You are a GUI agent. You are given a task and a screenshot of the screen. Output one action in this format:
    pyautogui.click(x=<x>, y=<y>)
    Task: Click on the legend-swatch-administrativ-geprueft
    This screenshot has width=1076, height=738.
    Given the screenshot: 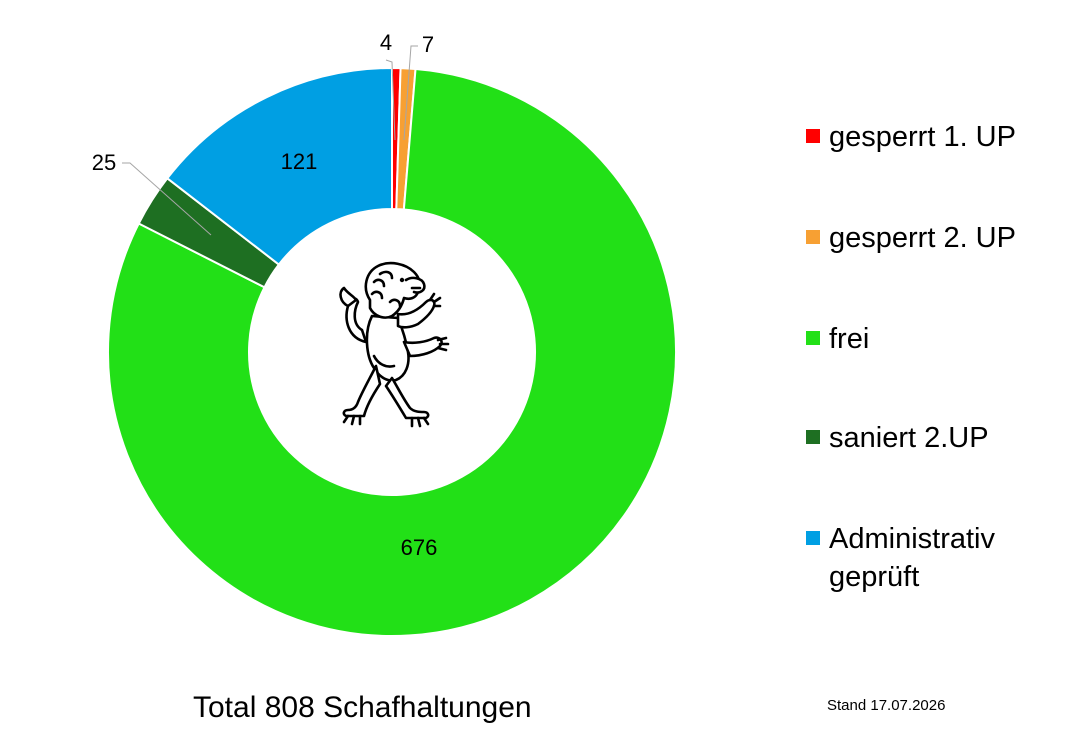 What is the action you would take?
    pyautogui.click(x=813, y=538)
    